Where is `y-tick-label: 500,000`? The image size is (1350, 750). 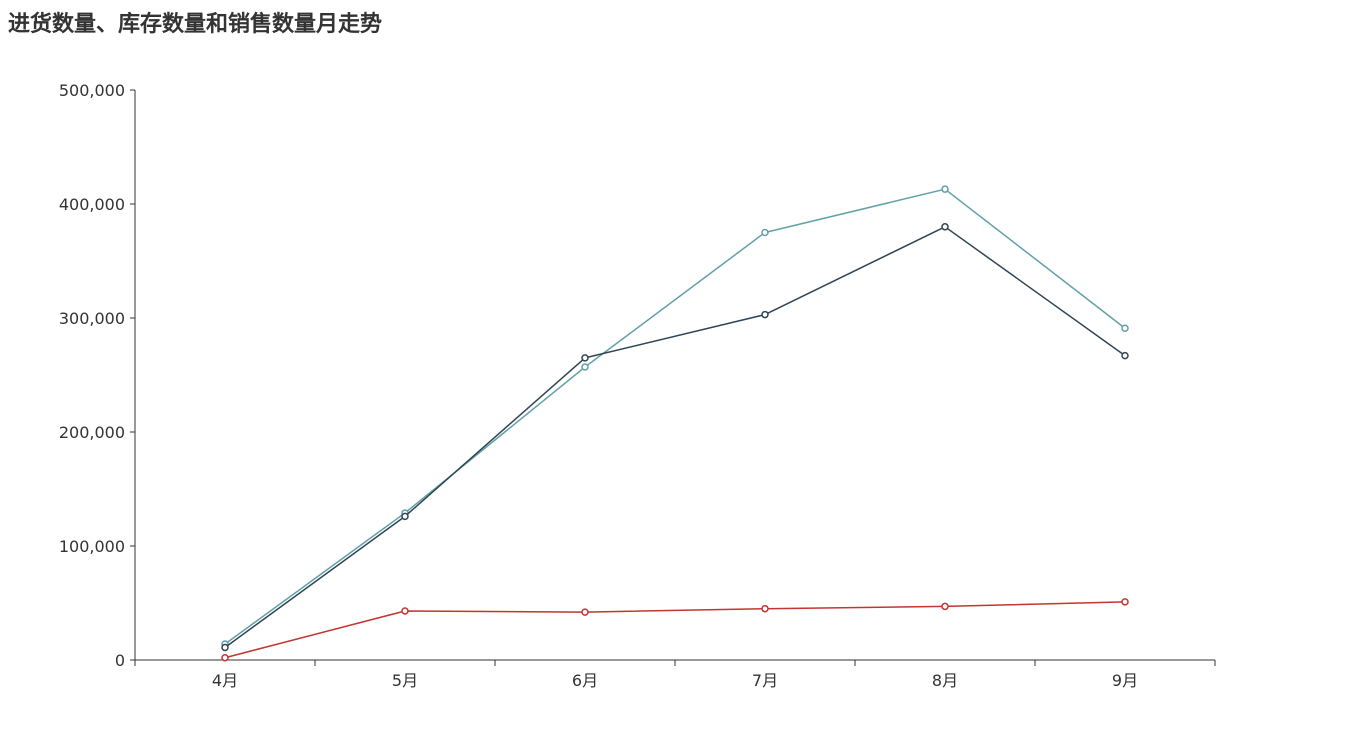
y-tick-label: 500,000 is located at coordinates (92, 90).